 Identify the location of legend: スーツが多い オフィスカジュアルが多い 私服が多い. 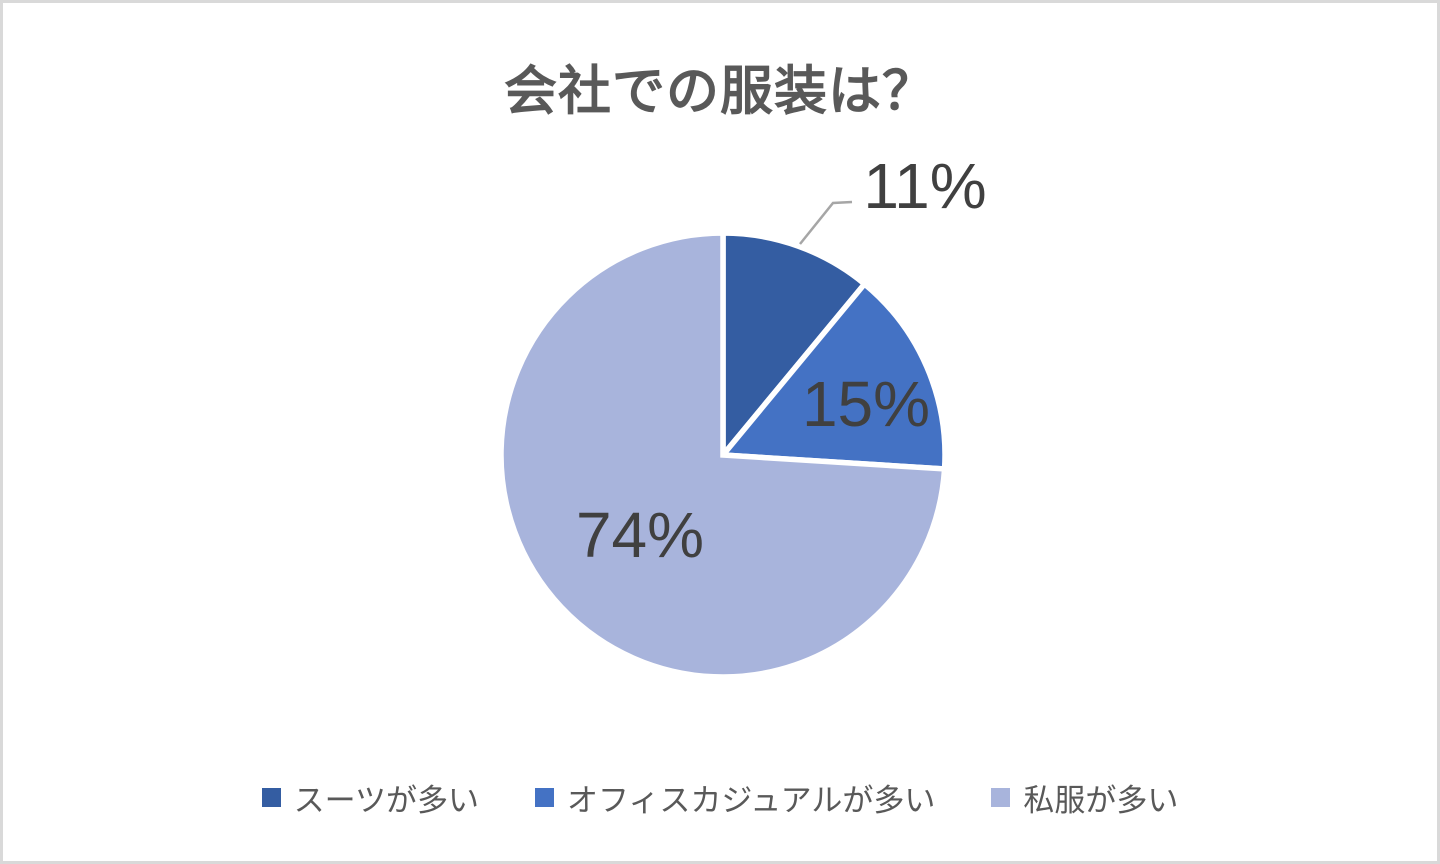
(720, 797).